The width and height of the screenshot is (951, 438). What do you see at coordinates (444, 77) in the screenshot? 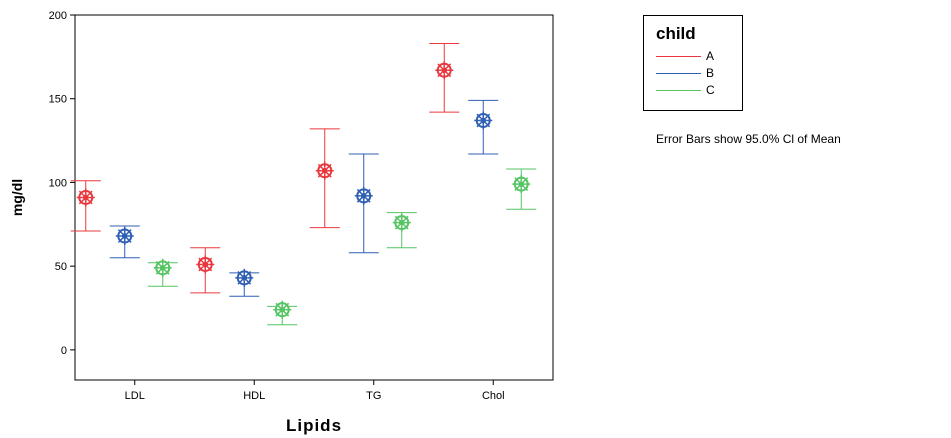
I see `error-bar-a-chol` at bounding box center [444, 77].